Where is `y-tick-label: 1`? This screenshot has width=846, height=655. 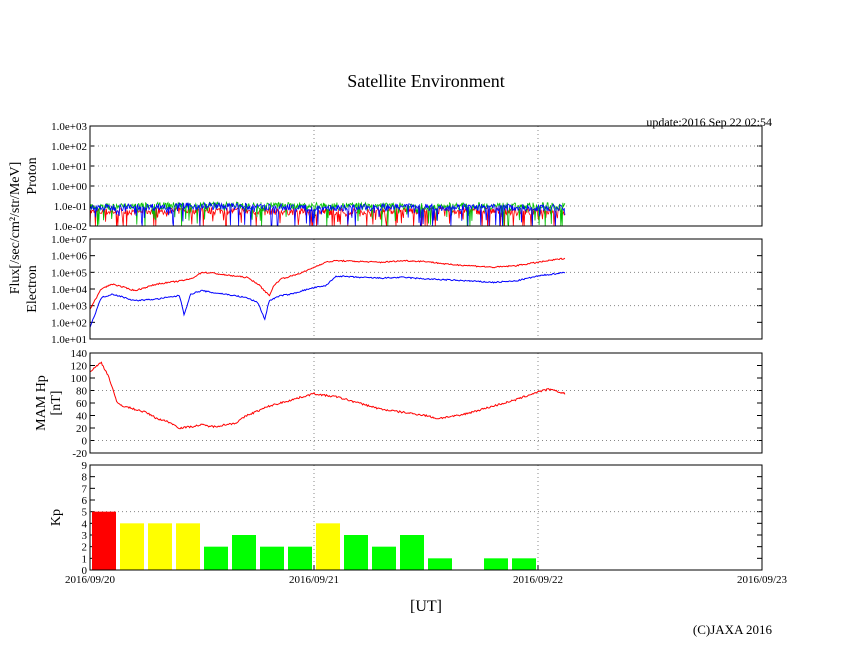 y-tick-label: 1 is located at coordinates (85, 559).